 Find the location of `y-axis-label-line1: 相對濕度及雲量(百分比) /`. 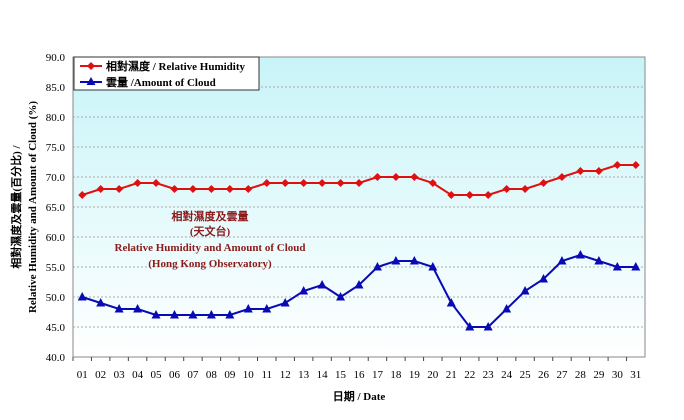

y-axis-label-line1: 相對濕度及雲量(百分比) / is located at coordinates (16, 206).